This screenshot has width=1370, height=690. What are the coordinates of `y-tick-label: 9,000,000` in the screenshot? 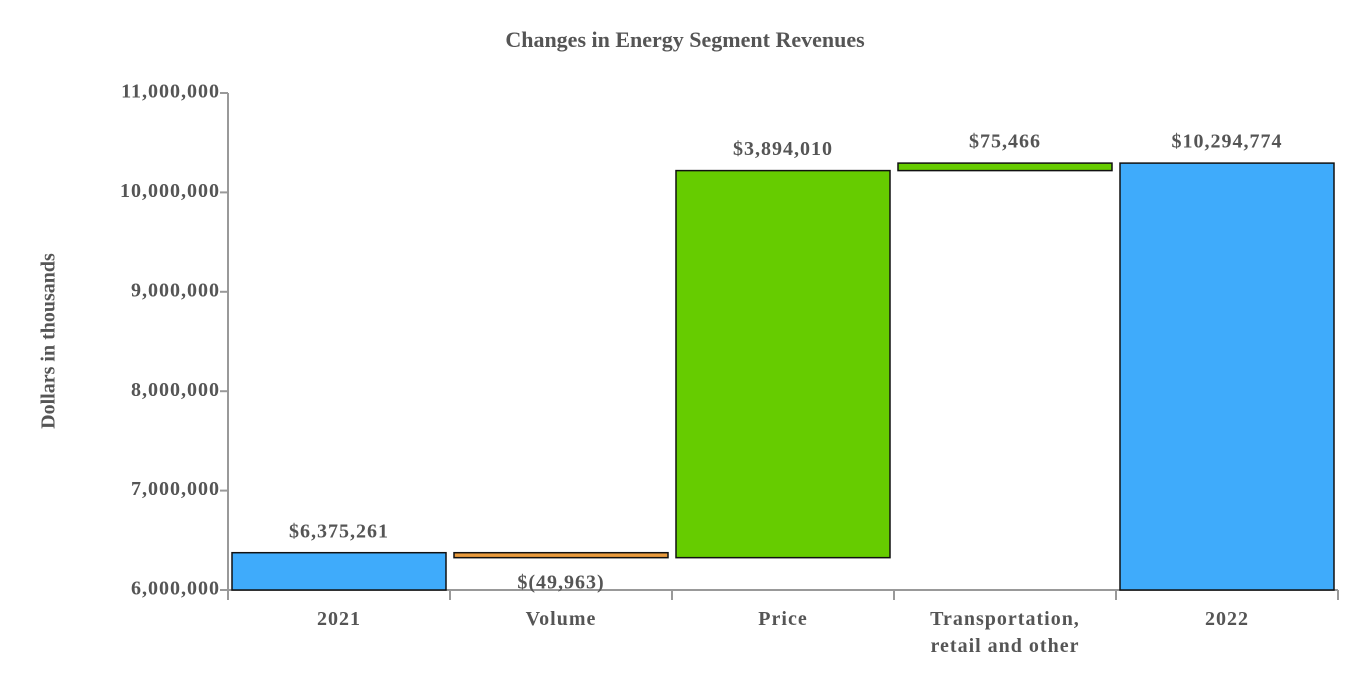 It's located at (175, 290).